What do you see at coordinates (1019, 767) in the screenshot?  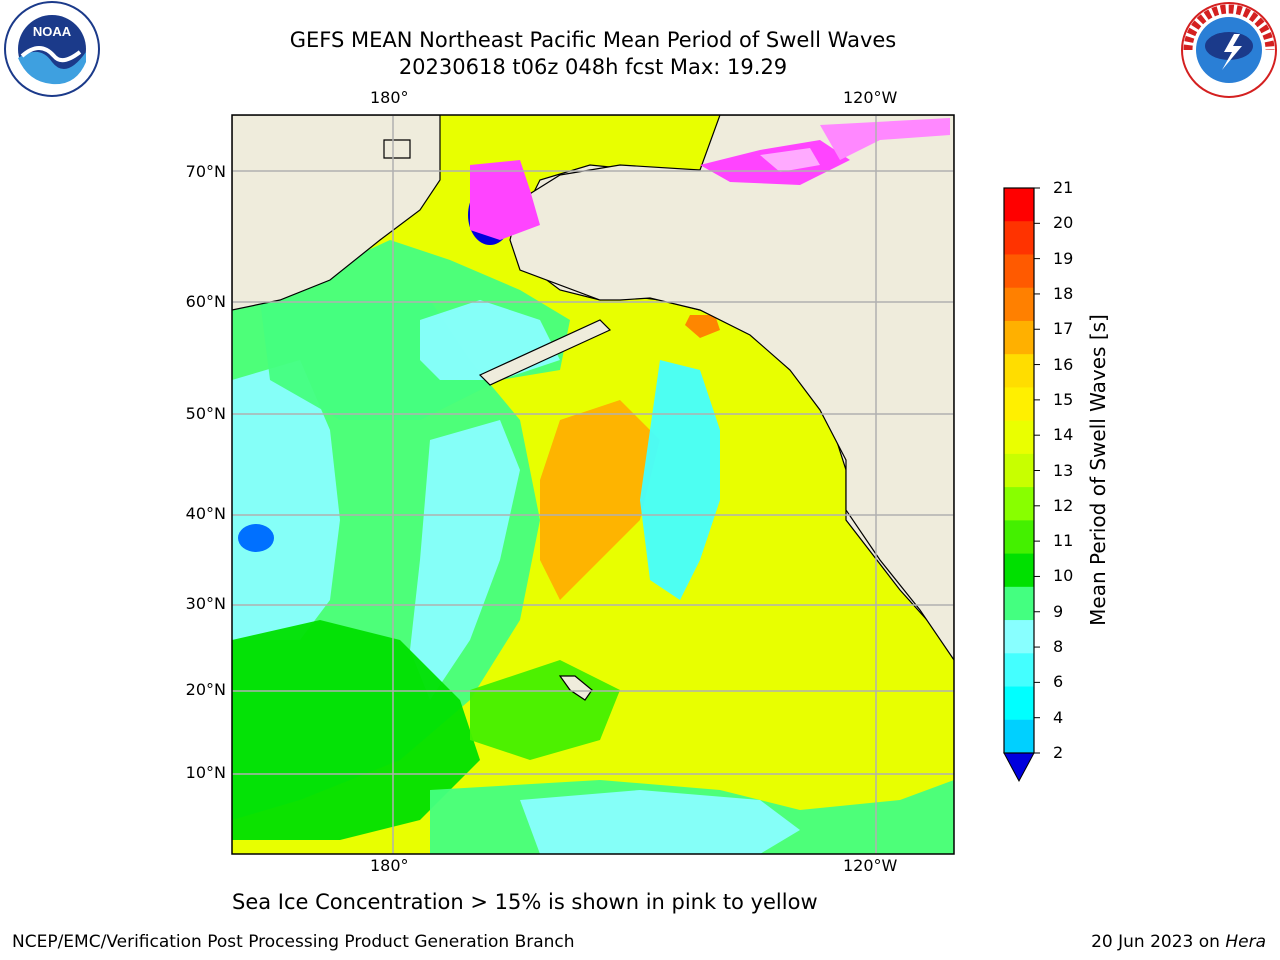 I see `colorbar-extend` at bounding box center [1019, 767].